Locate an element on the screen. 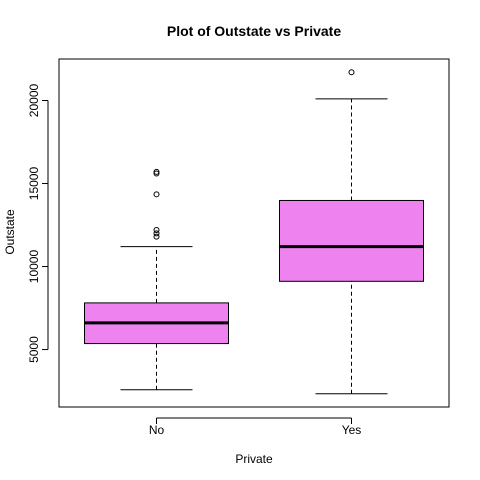  chart-title: Plot of Outstate vs Private is located at coordinates (254, 31).